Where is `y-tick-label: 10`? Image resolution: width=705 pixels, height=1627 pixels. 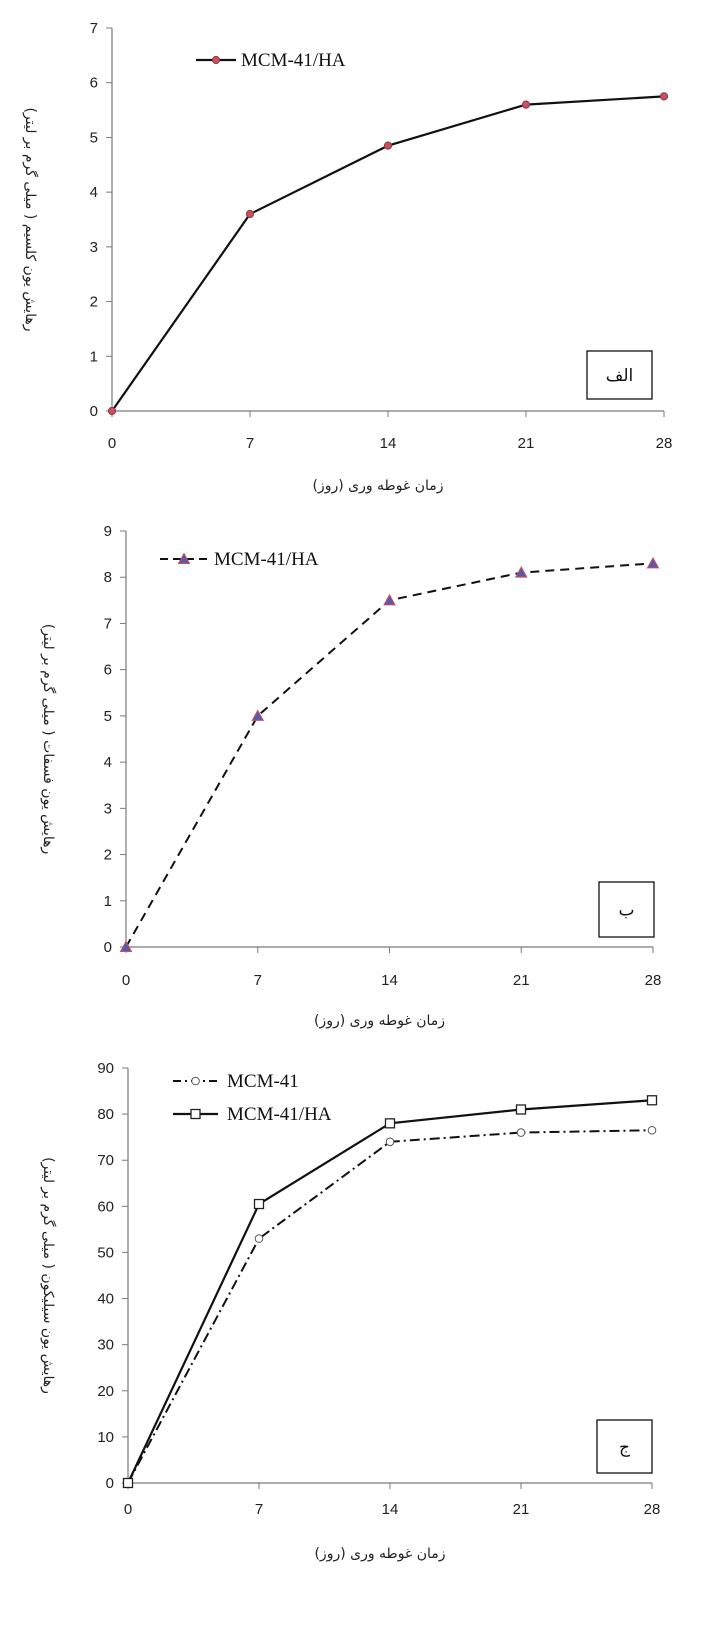 y-tick-label: 10 is located at coordinates (105, 1437).